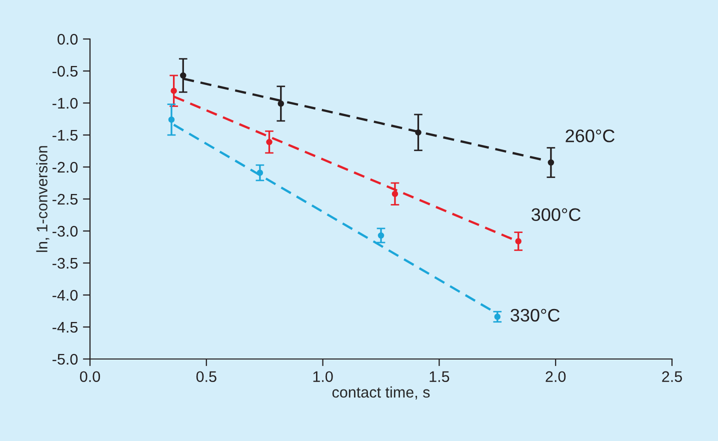  I want to click on x-axis-title: contact time, s, so click(381, 393).